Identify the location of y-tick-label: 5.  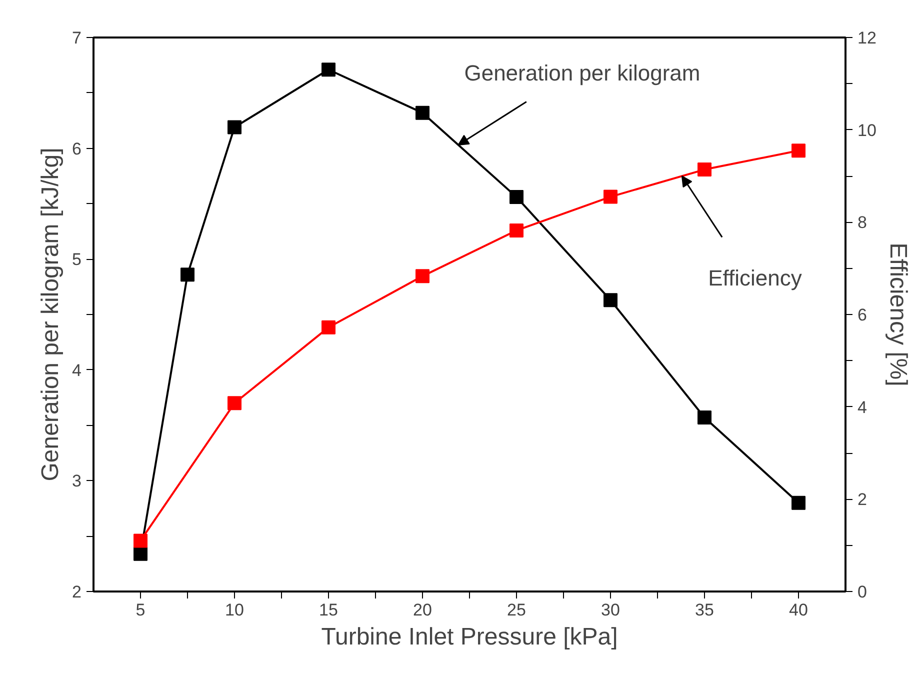
(77, 260).